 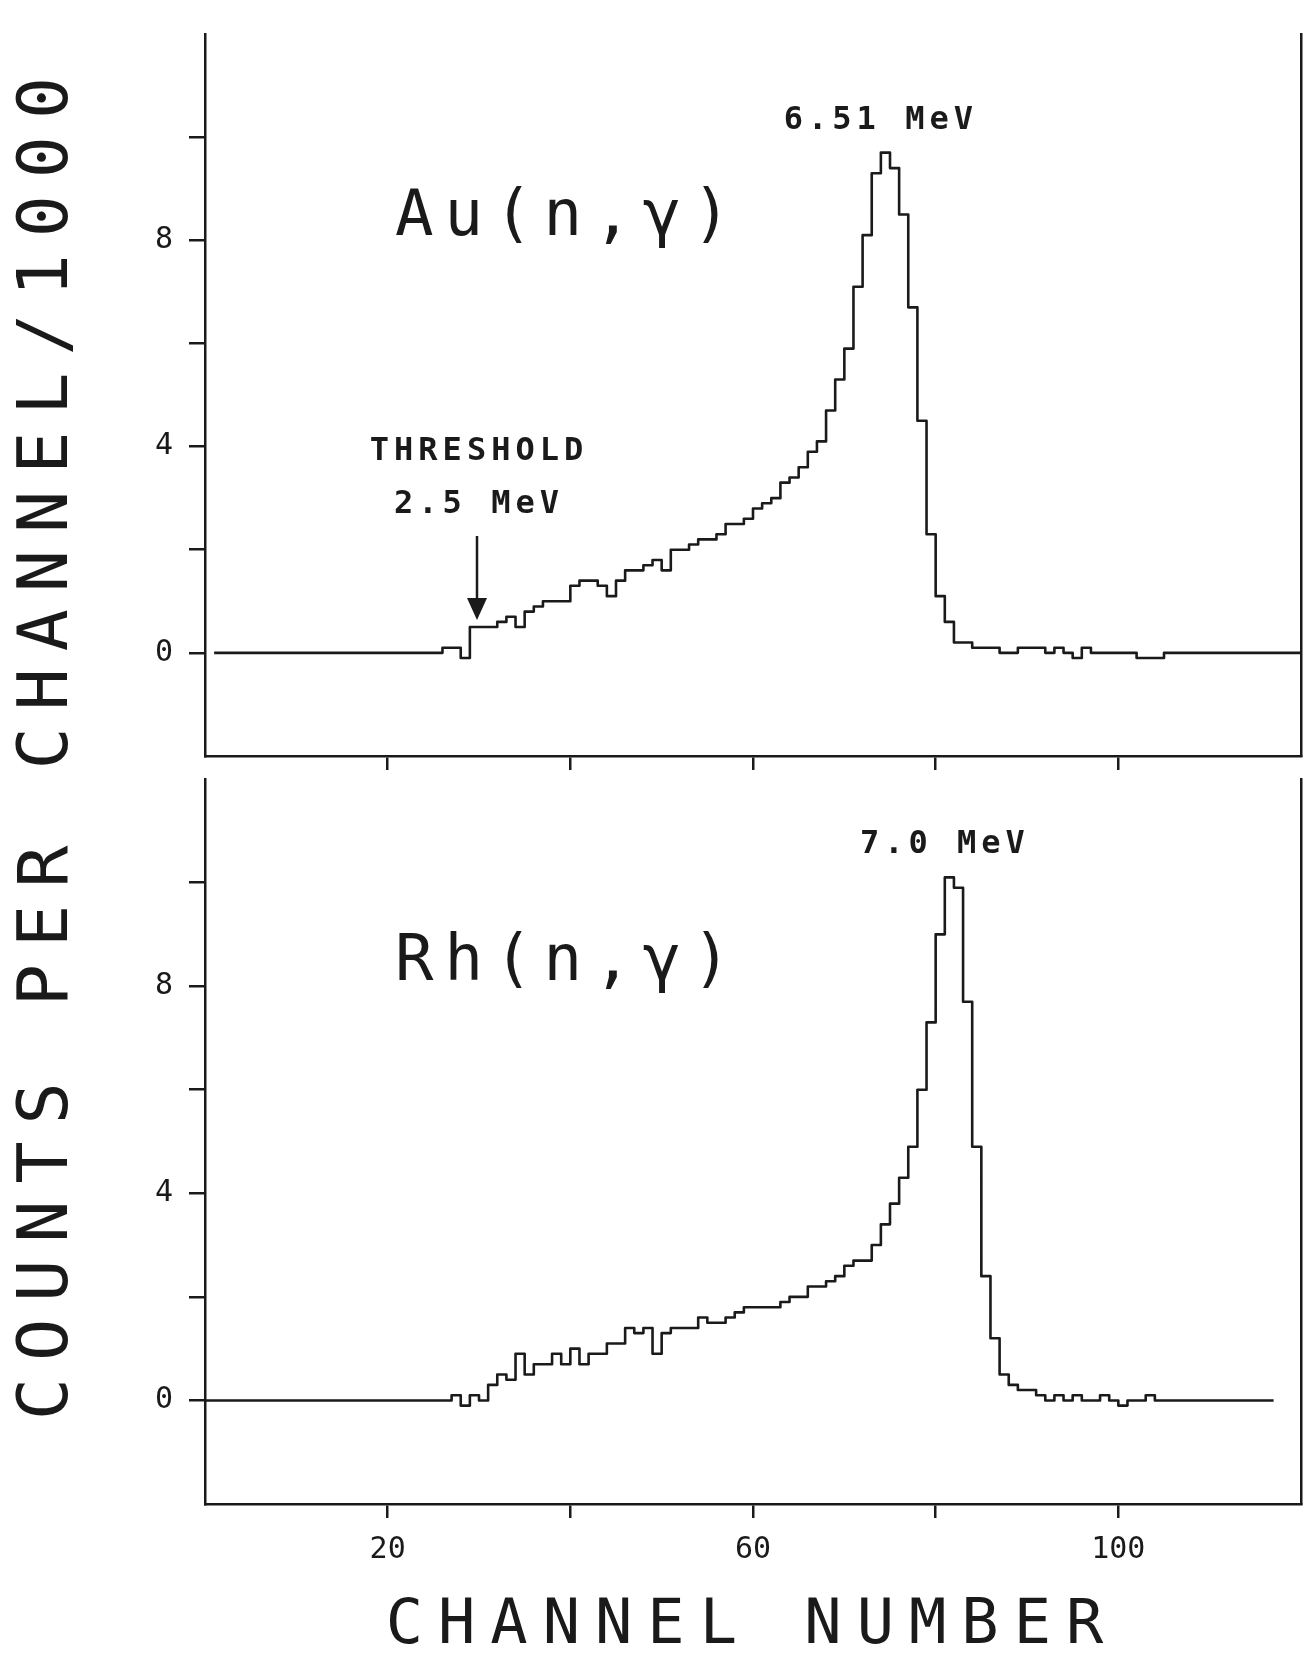 I want to click on y-axis-title: COUNTS PER CHANNEL/1000, so click(x=43, y=740).